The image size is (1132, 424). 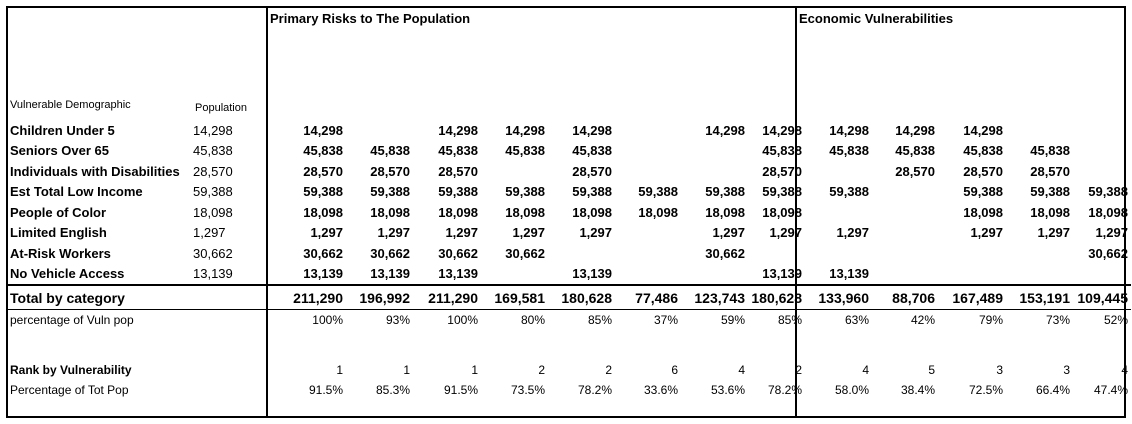 What do you see at coordinates (306, 297) in the screenshot?
I see `value-cell: 211,290` at bounding box center [306, 297].